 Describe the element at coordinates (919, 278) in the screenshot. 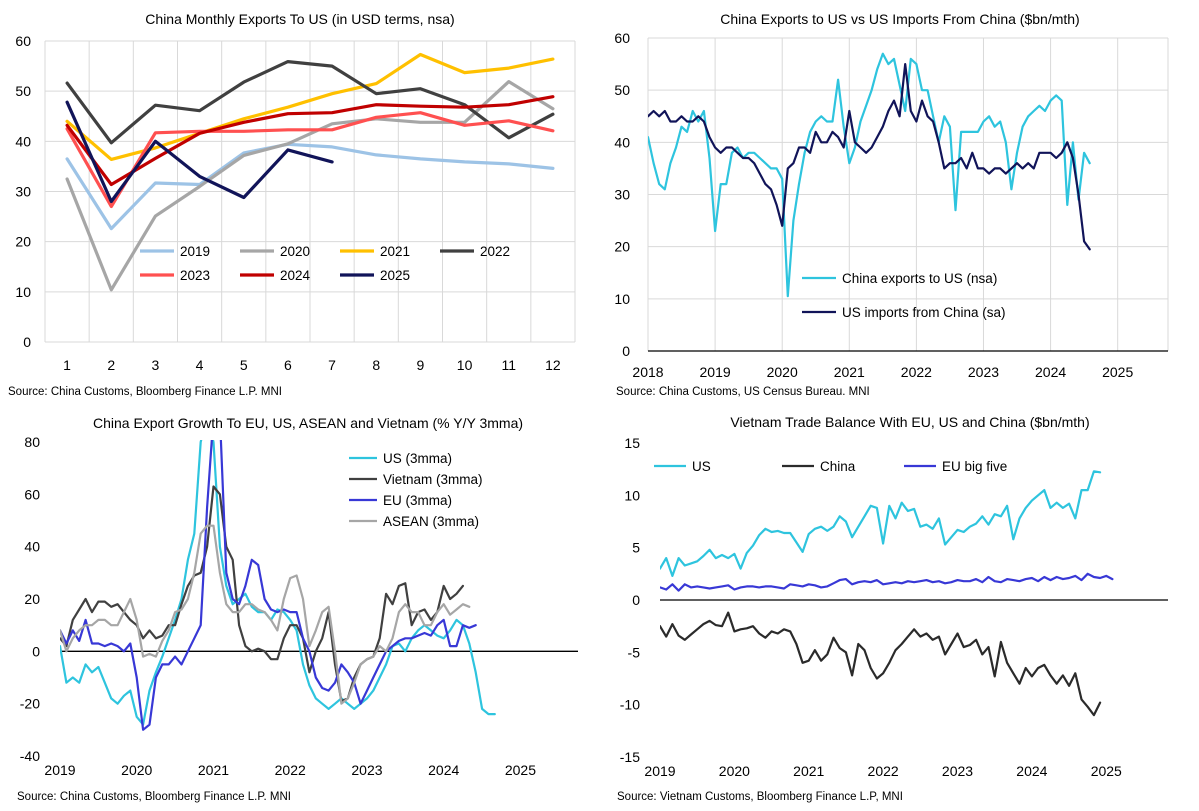

I see `legend-label-china-exports-to-us-nsa: China exports to US (nsa)` at that location.